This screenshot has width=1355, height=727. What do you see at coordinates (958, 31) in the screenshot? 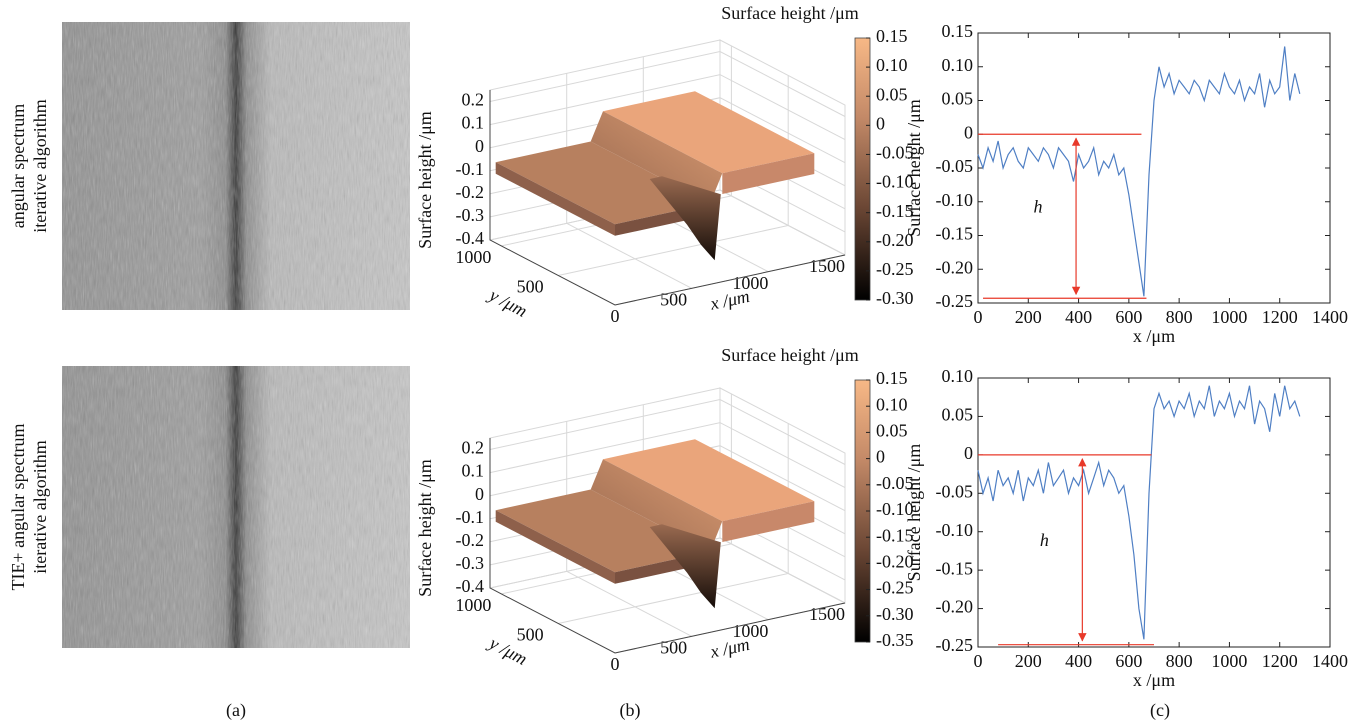
I see `y-tick-label: 0.15` at bounding box center [958, 31].